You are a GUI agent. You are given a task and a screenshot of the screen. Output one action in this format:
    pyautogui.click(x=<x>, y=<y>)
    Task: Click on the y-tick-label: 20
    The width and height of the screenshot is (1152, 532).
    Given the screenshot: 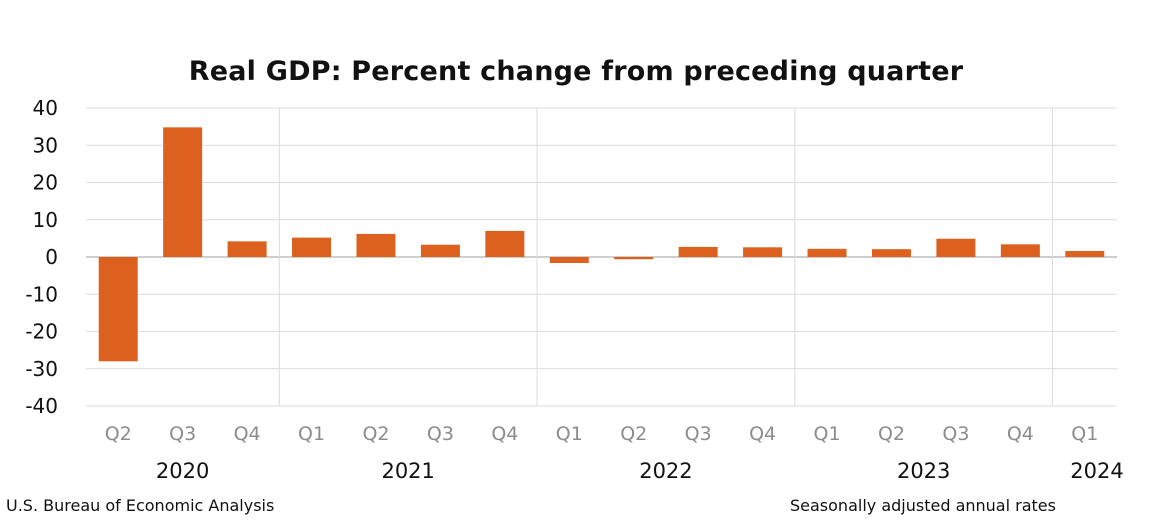 What is the action you would take?
    pyautogui.click(x=45, y=183)
    